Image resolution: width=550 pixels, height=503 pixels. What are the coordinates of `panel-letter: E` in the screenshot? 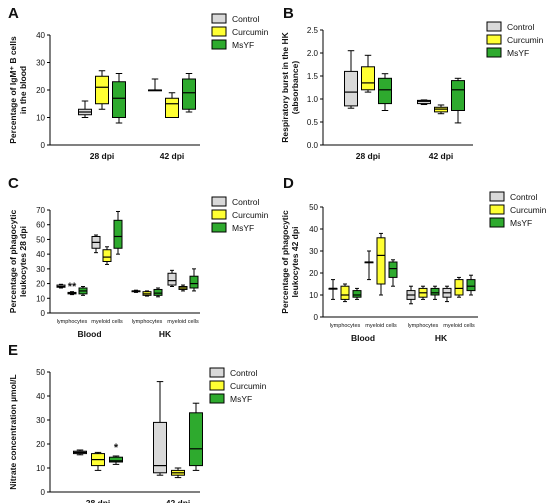 It's located at (13, 350).